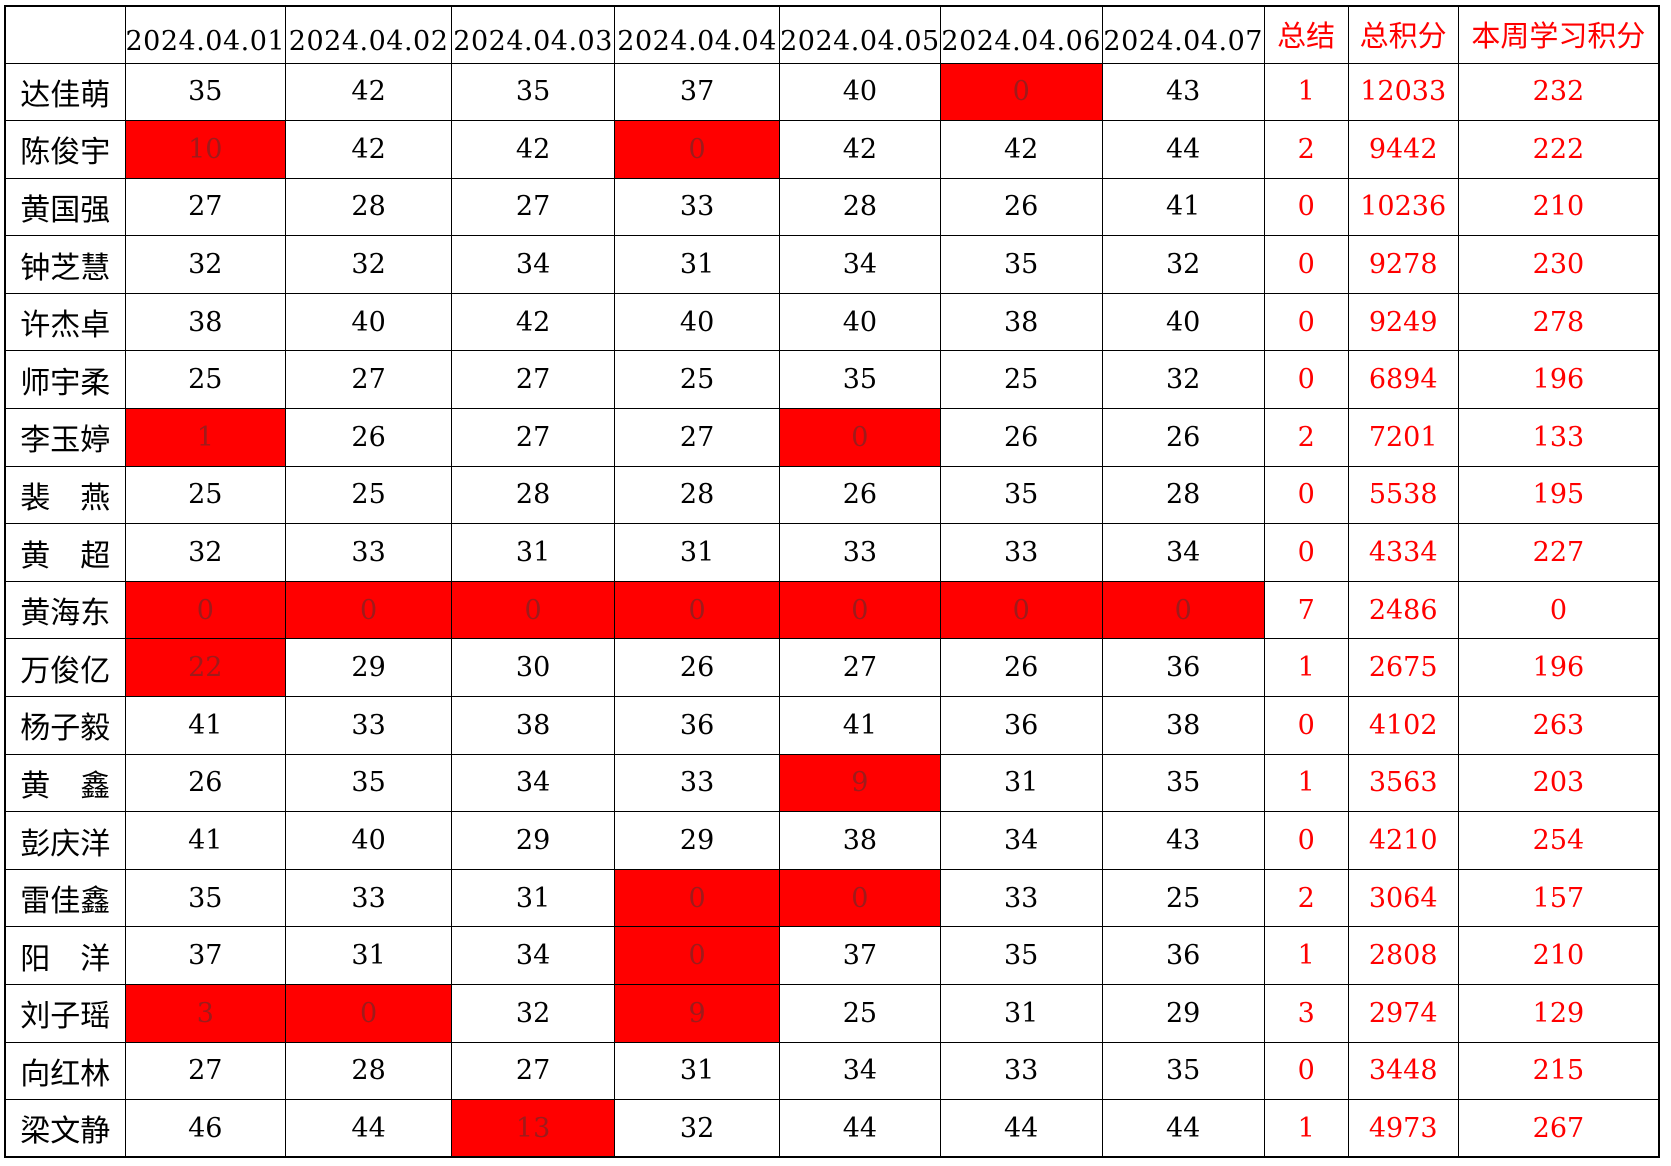  Describe the element at coordinates (65, 898) in the screenshot. I see `student-name: 雷佳鑫` at that location.